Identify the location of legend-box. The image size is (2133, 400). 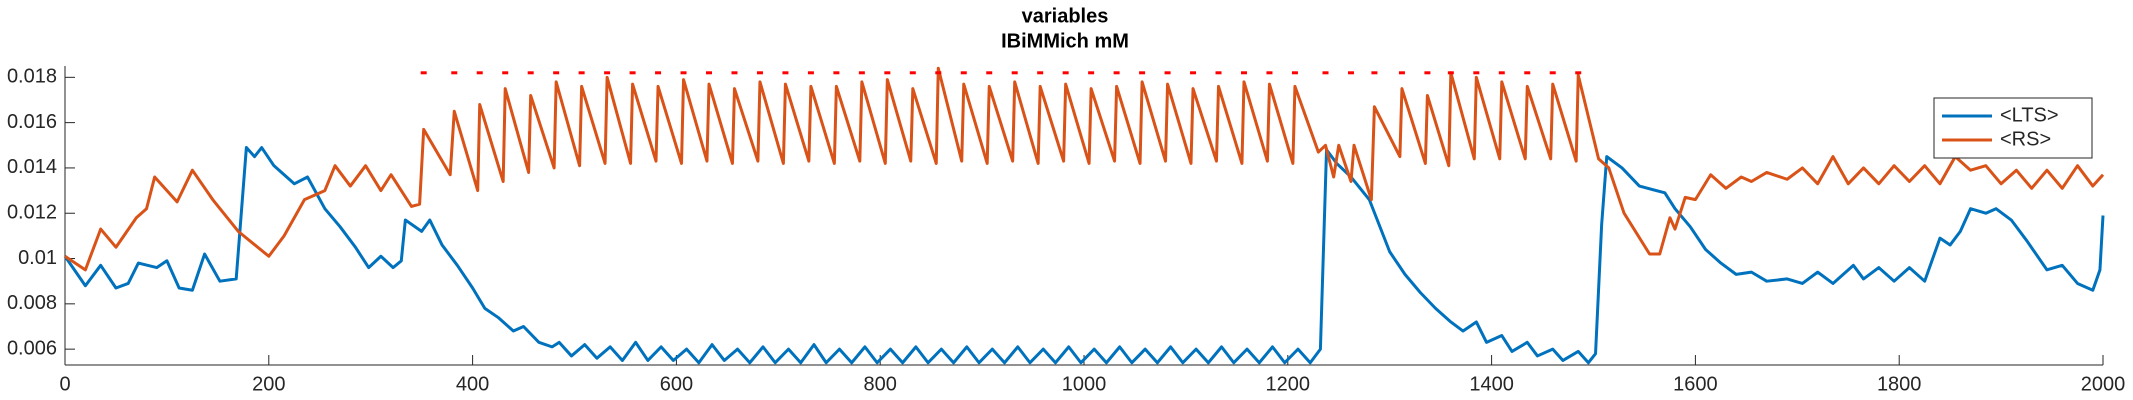
(2013, 128).